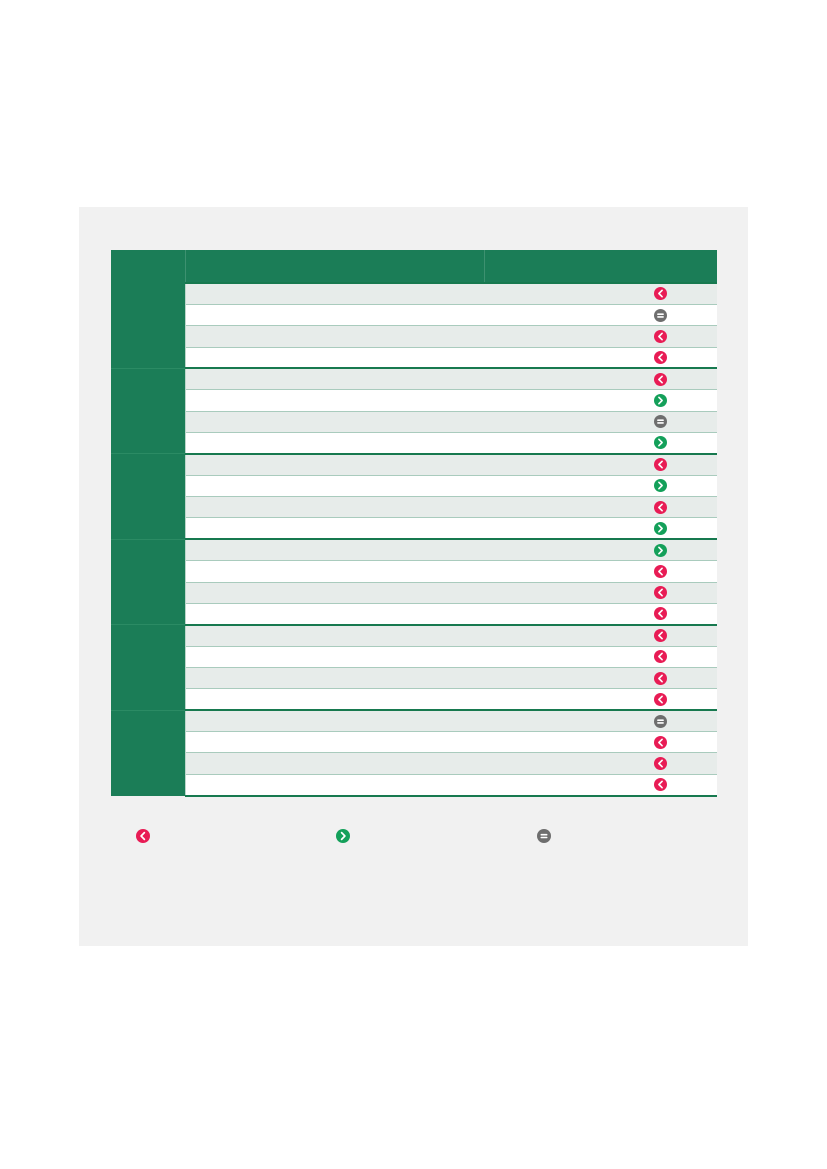  I want to click on table-header, so click(414, 266).